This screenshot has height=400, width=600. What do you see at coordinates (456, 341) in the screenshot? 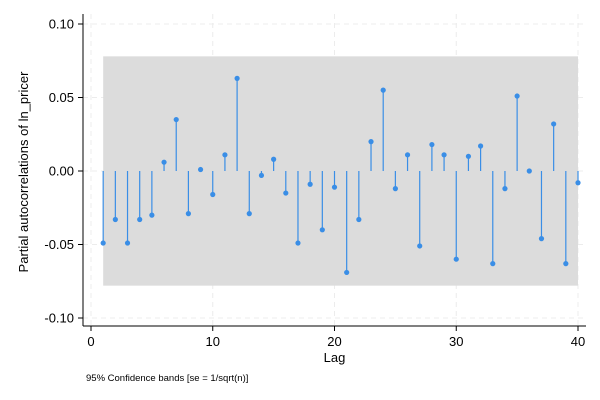
I see `x-tick-label: 30` at bounding box center [456, 341].